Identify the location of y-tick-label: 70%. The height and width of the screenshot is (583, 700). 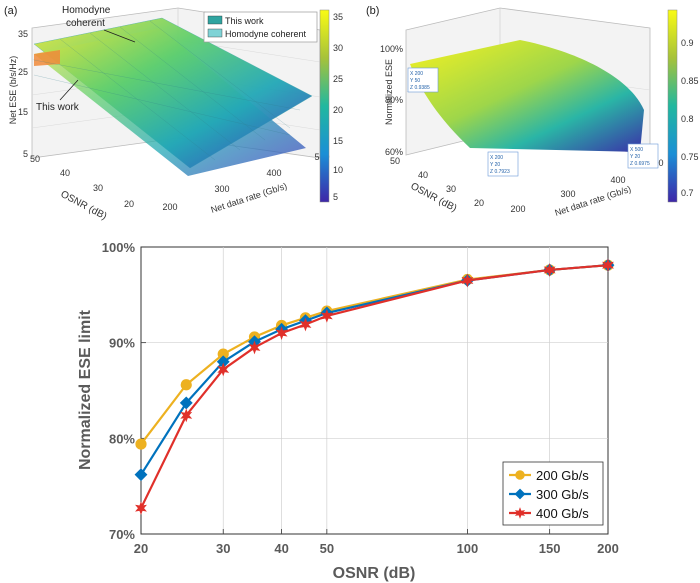
(122, 534).